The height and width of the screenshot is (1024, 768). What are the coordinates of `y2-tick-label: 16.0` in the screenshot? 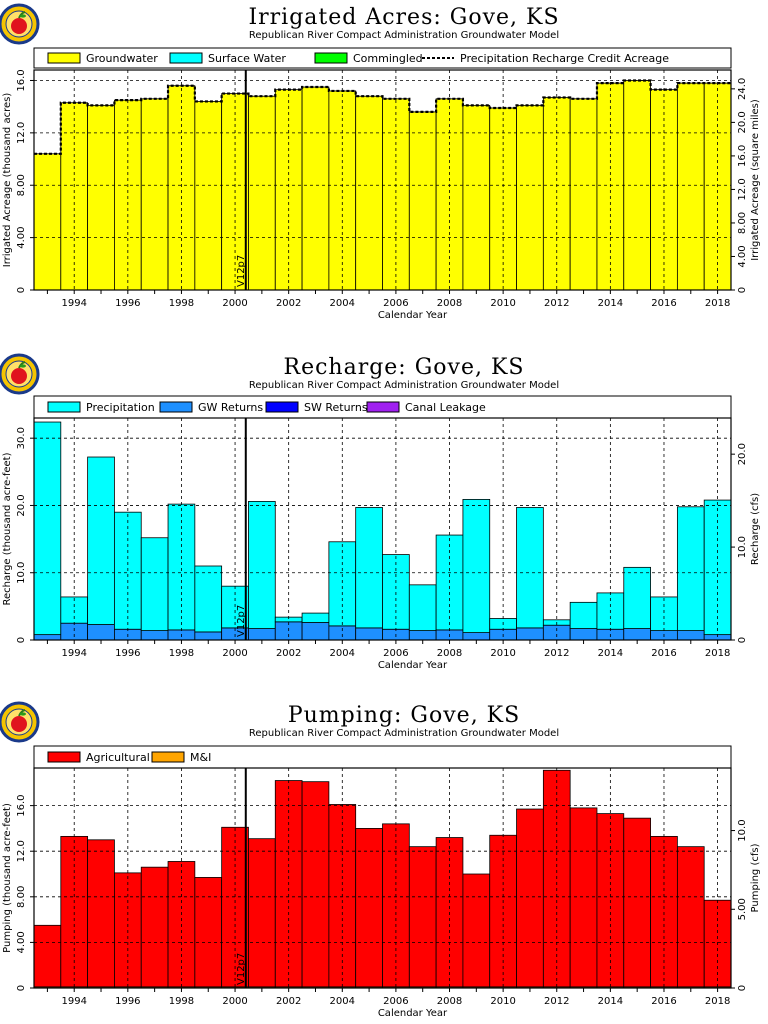 It's located at (742, 156).